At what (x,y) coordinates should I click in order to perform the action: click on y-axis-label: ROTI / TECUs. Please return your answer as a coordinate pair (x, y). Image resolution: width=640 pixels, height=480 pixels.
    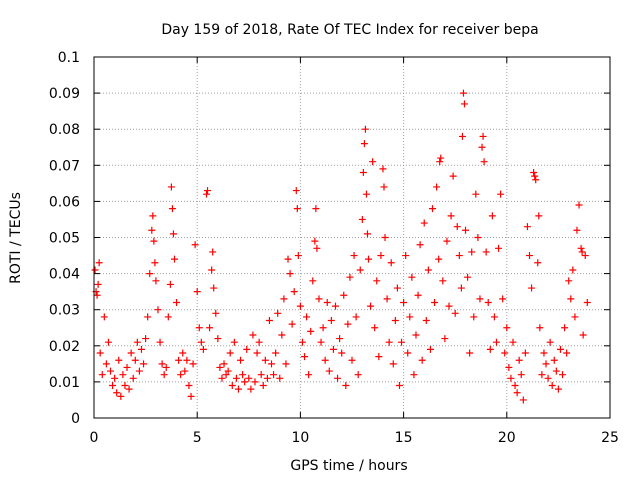
    Looking at the image, I should click on (16, 238).